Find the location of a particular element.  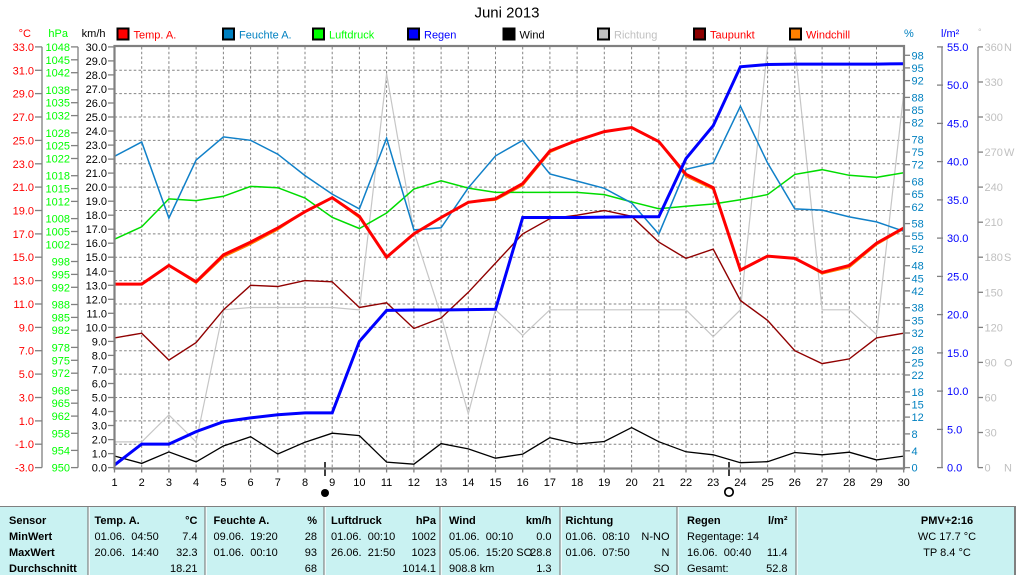

svg-text: N-NO is located at coordinates (655, 537).